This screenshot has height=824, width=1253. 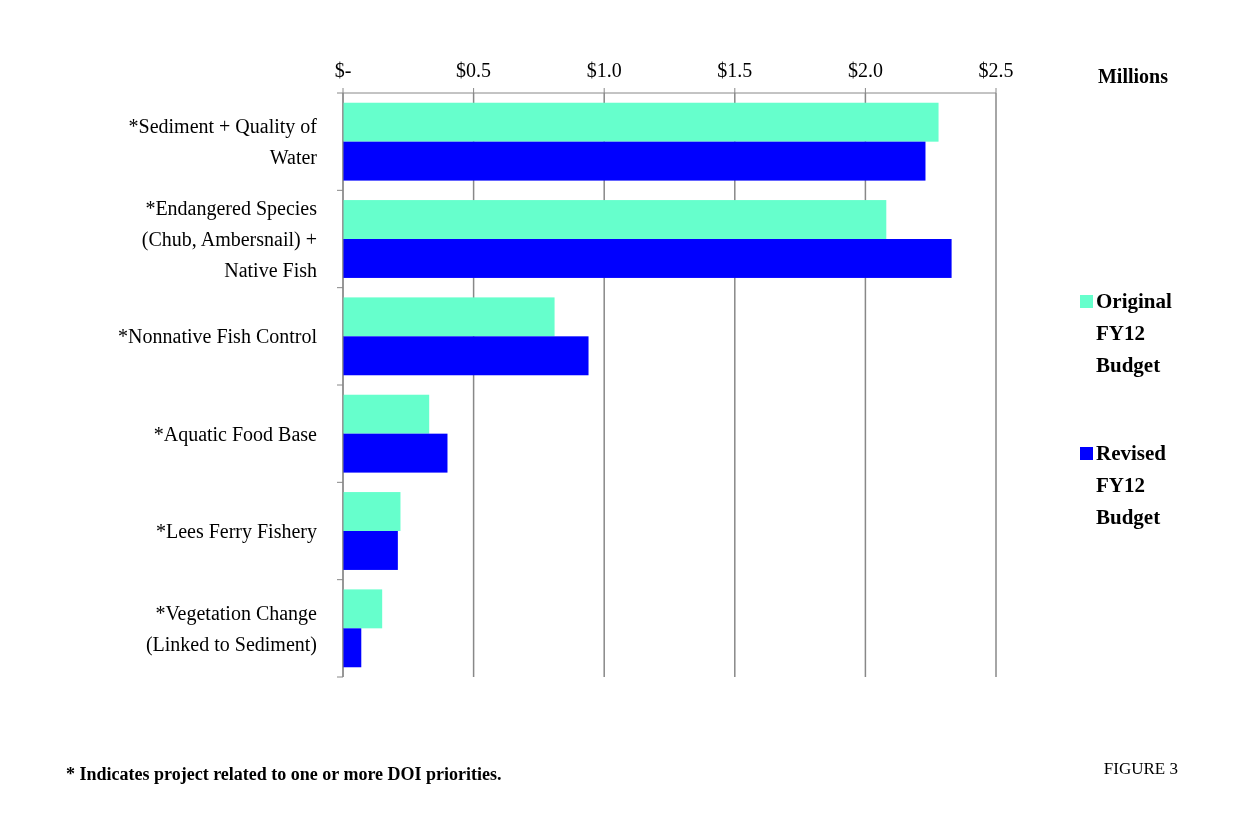 What do you see at coordinates (284, 774) in the screenshot?
I see `text: * Indicates project related to one or more DOI priorities.` at bounding box center [284, 774].